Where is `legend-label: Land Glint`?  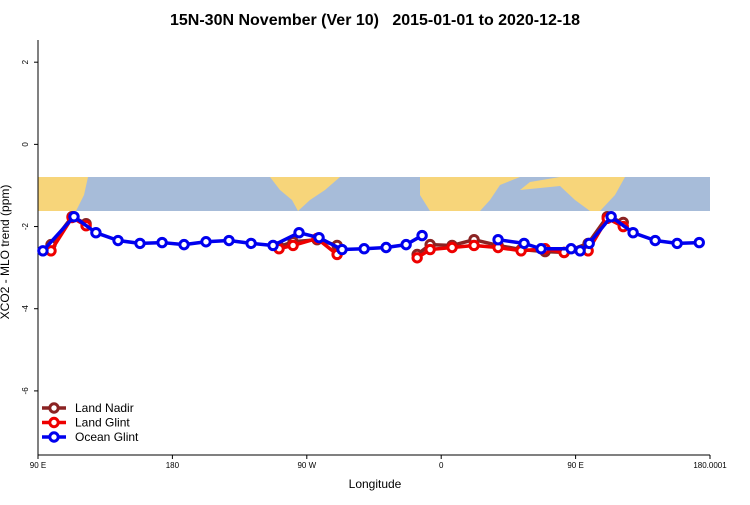 legend-label: Land Glint is located at coordinates (102, 423).